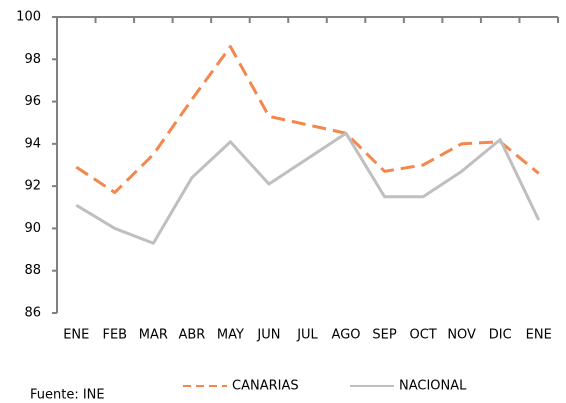  What do you see at coordinates (422, 335) in the screenshot?
I see `x-tick-label: OCT` at bounding box center [422, 335].